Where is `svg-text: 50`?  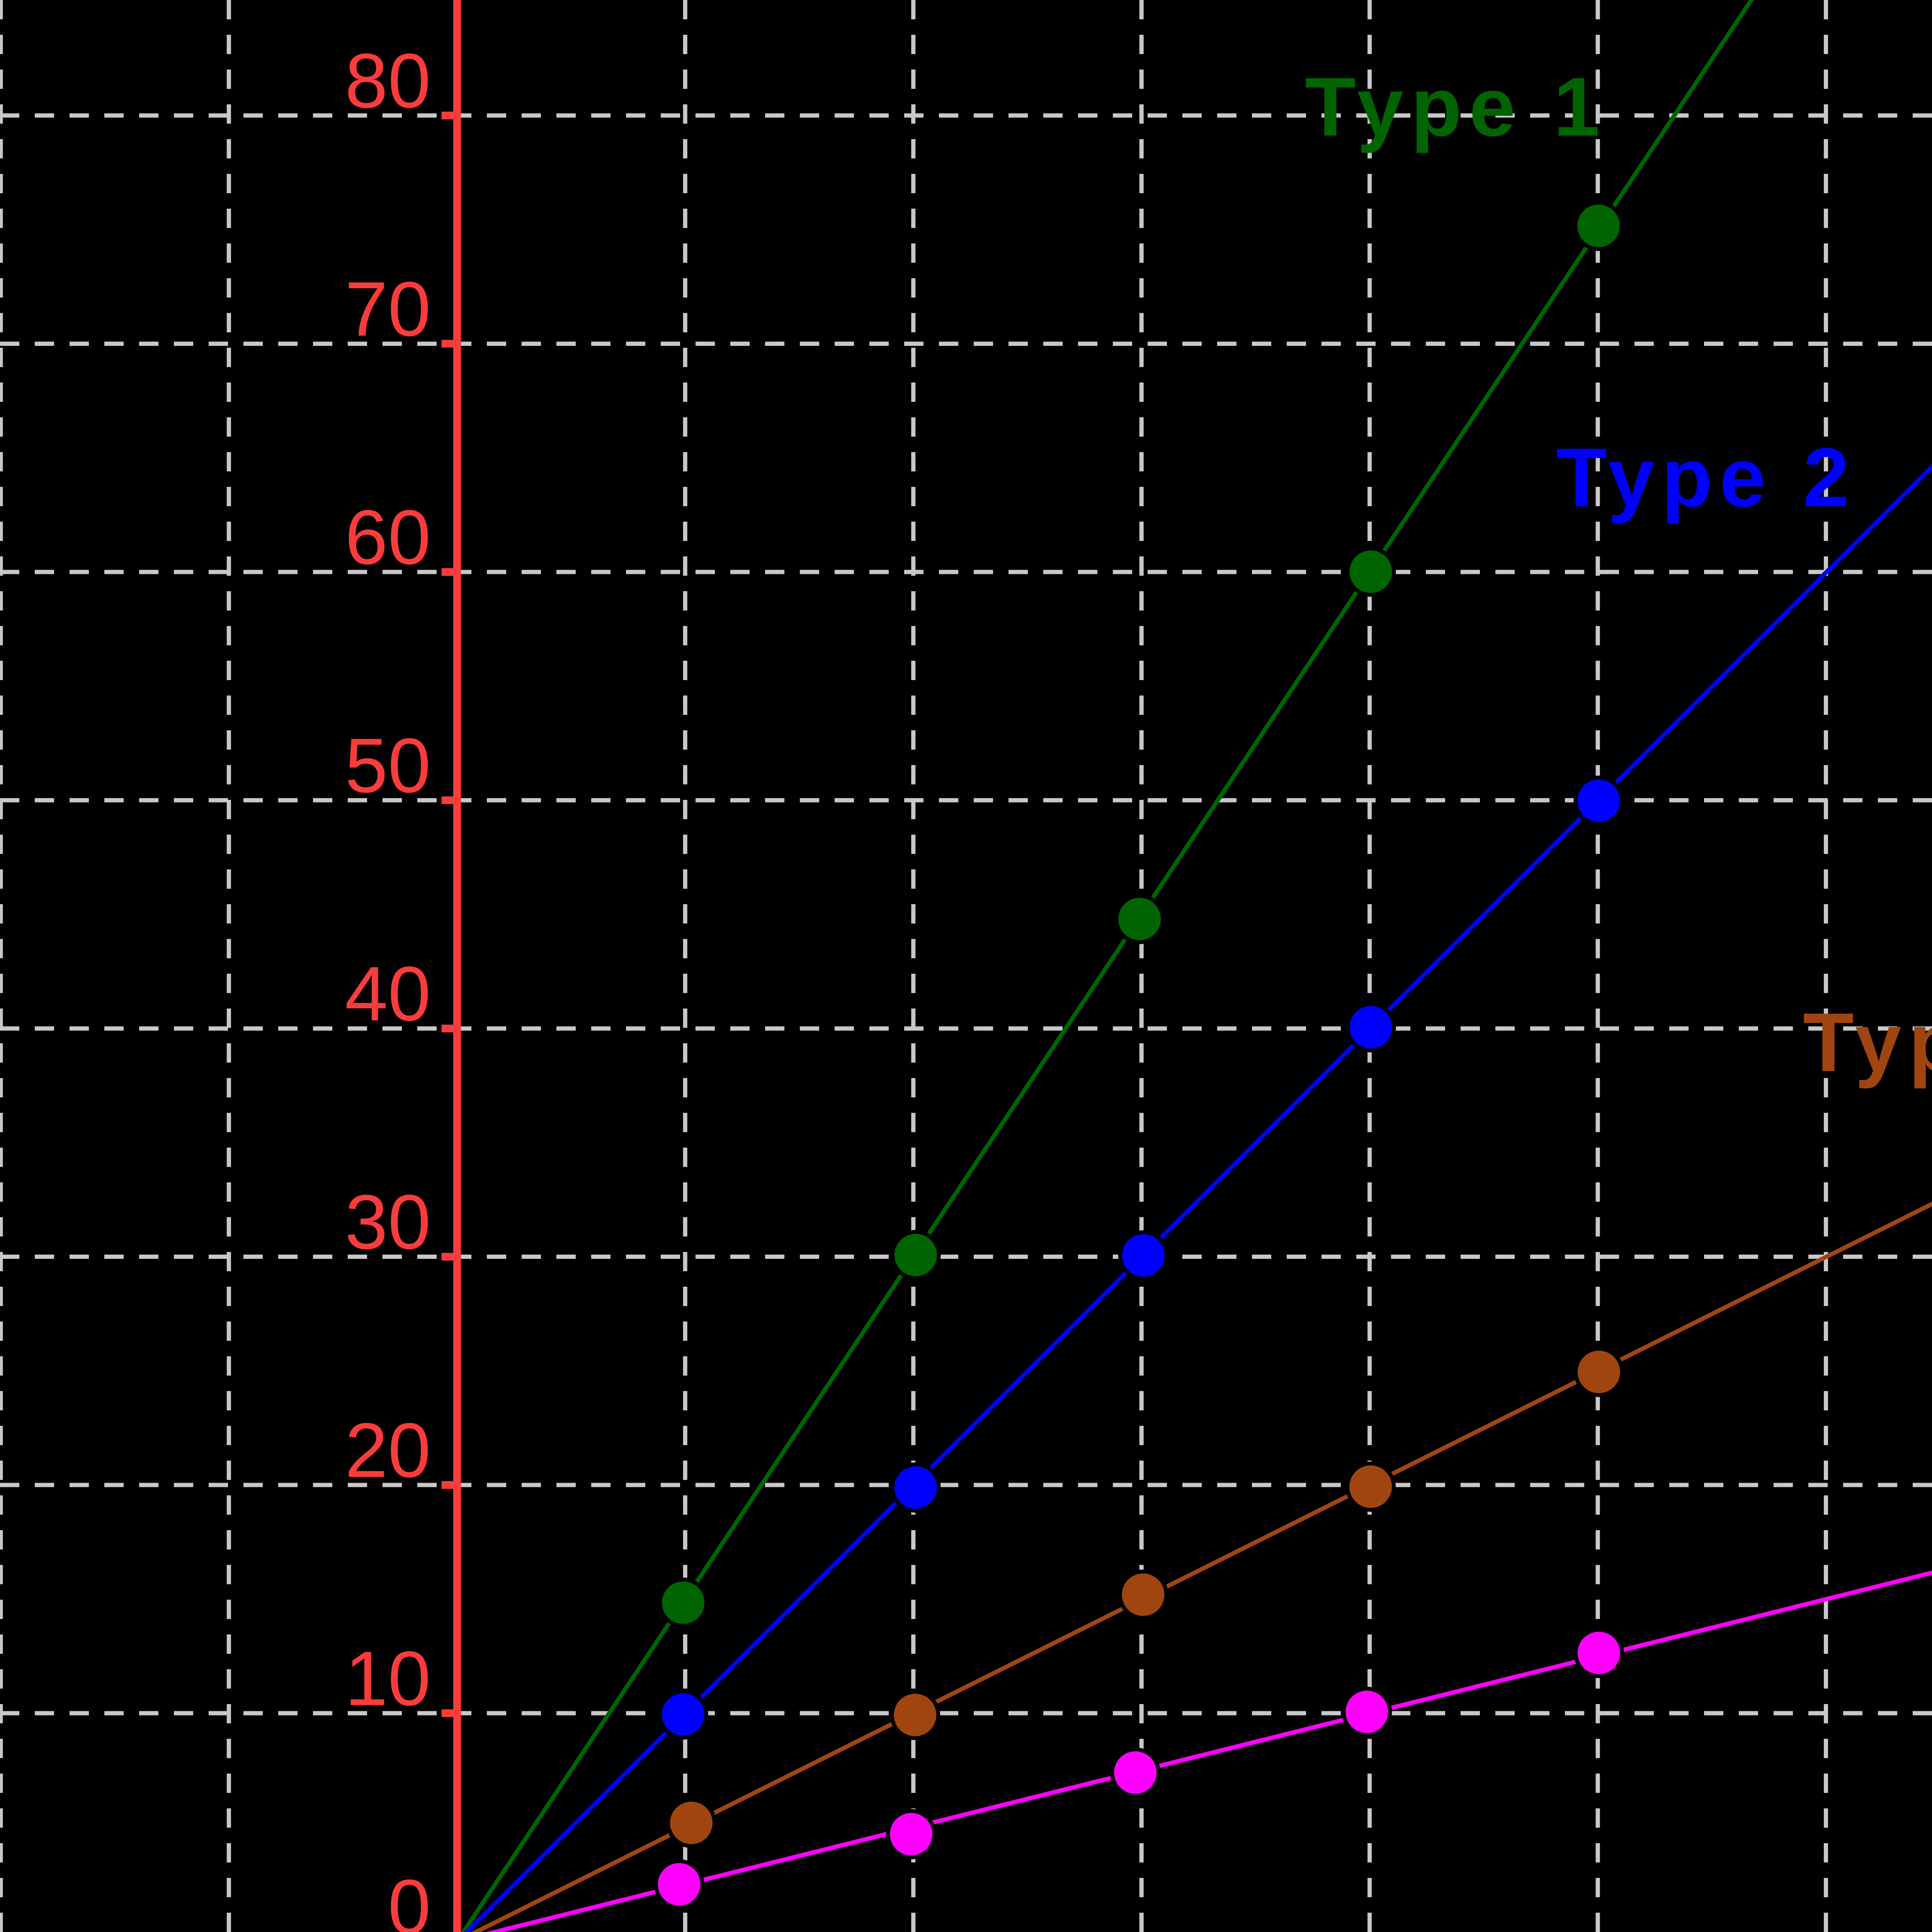
svg-text: 50 is located at coordinates (388, 766).